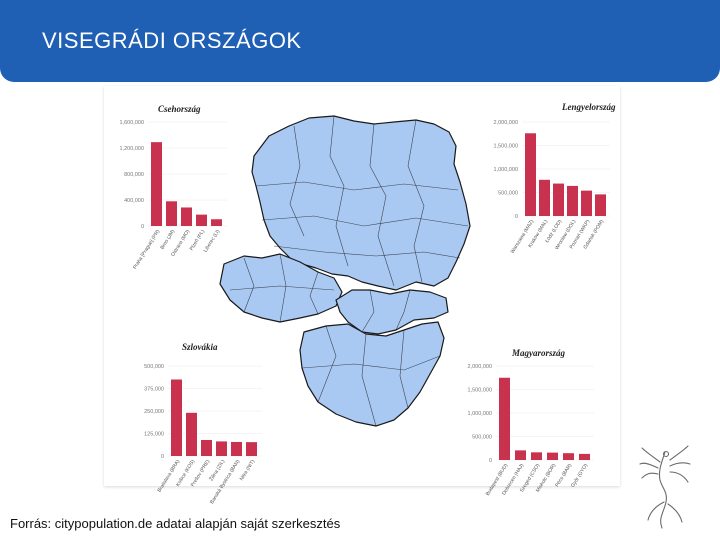 This screenshot has height=540, width=720. What do you see at coordinates (134, 201) in the screenshot?
I see `y-tick-label: 400,000` at bounding box center [134, 201].